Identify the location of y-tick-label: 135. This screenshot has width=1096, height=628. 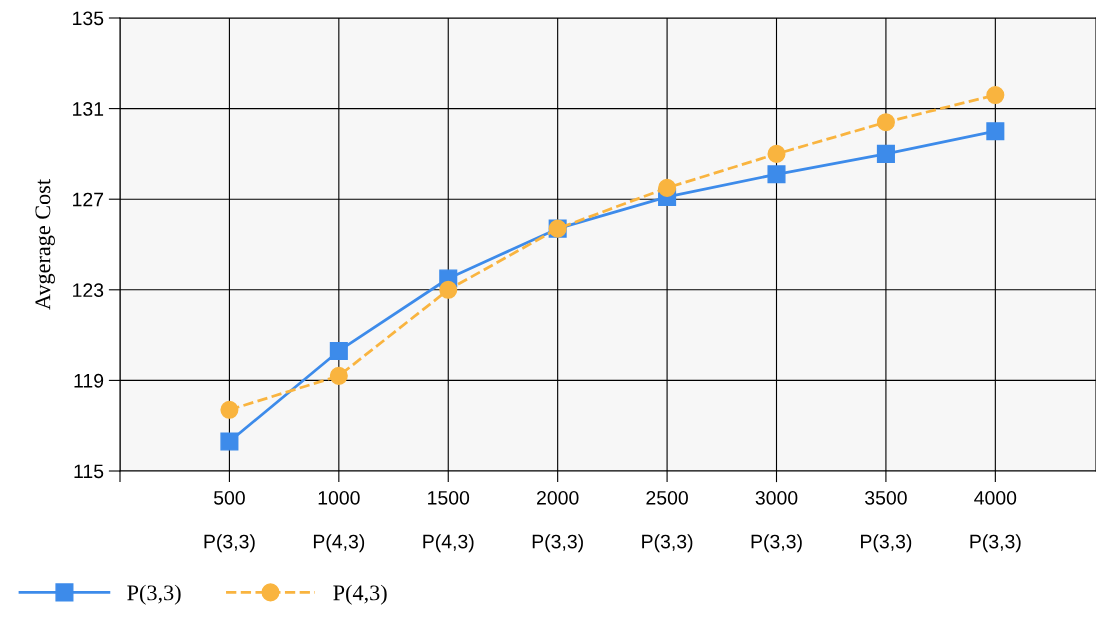
(88, 18).